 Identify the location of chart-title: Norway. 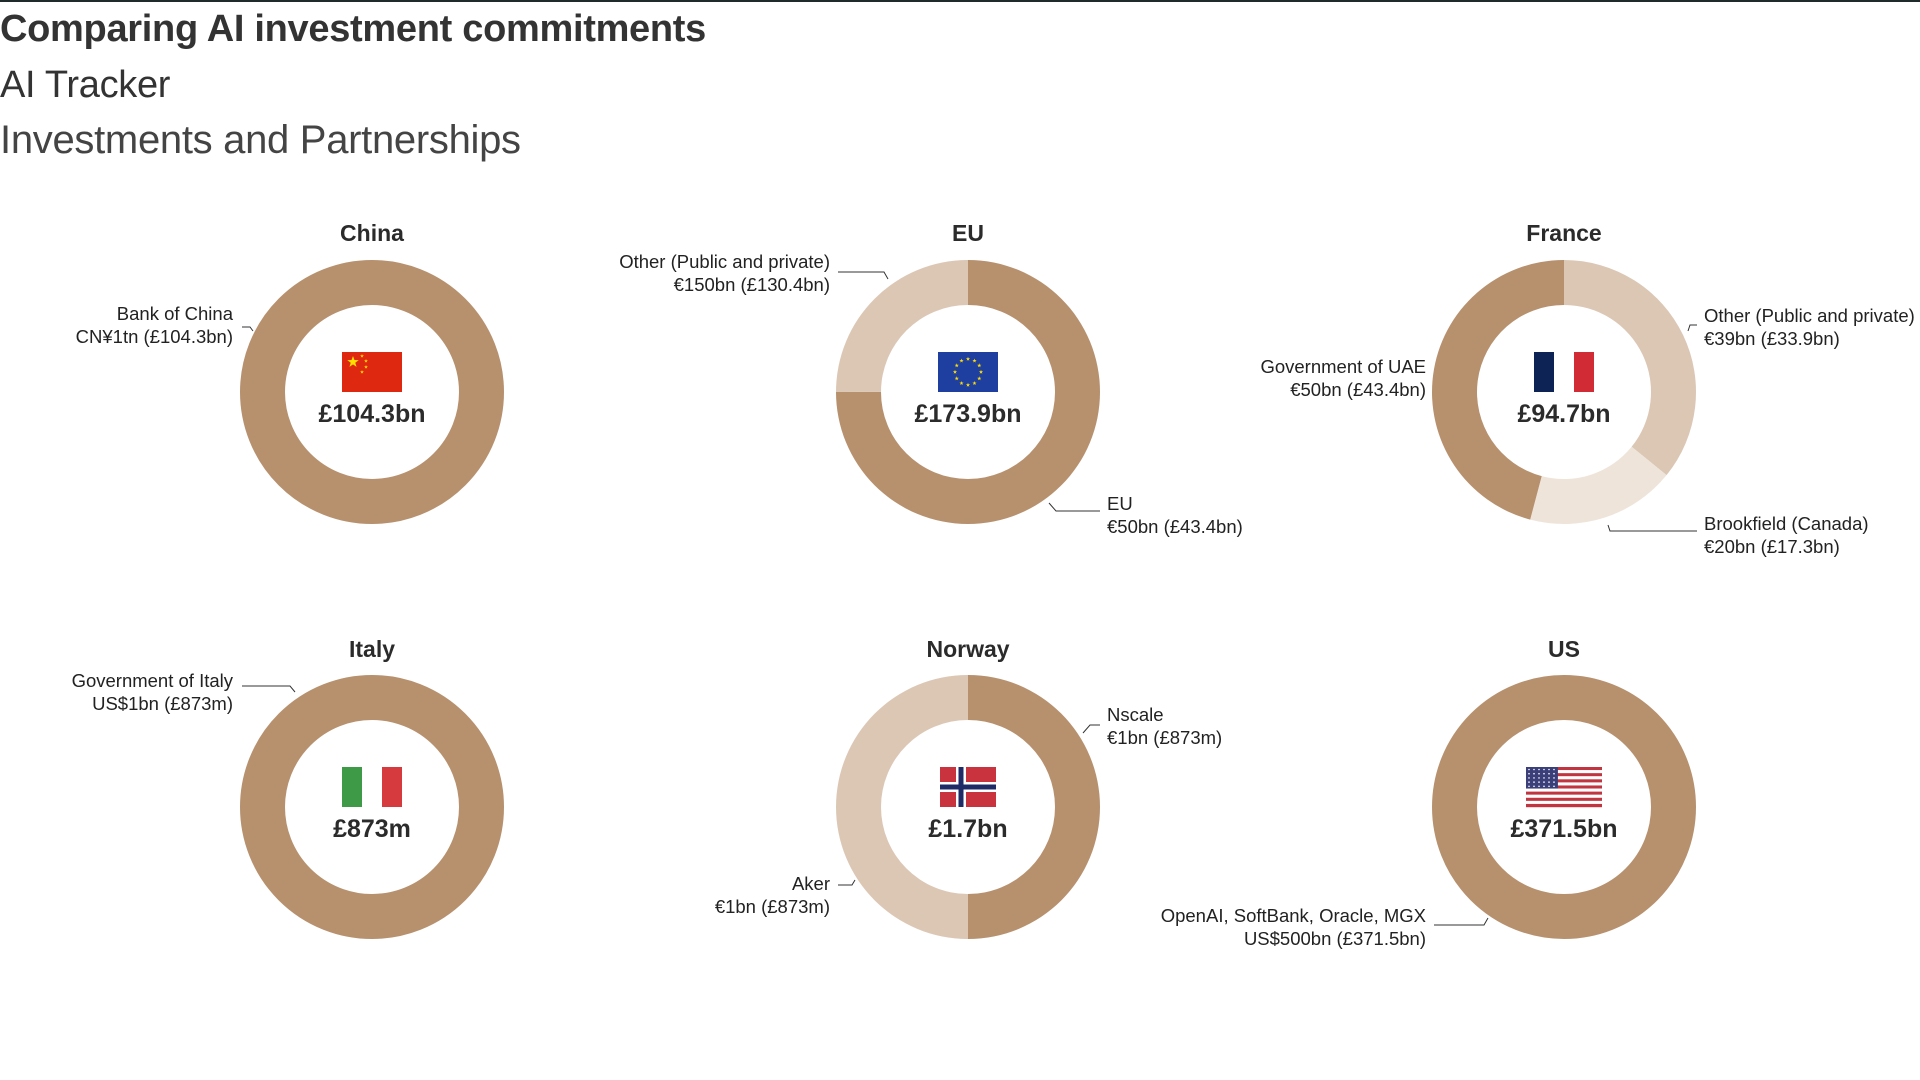
(967, 649).